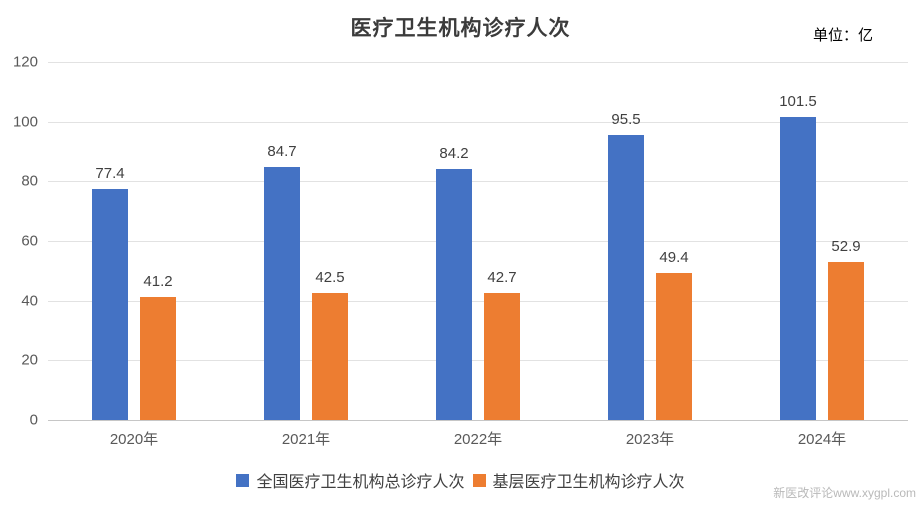 Image resolution: width=921 pixels, height=507 pixels. I want to click on bar-value-label: 77.4, so click(110, 174).